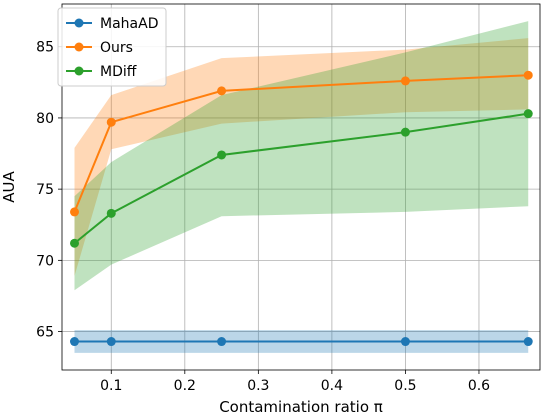  I want to click on legend-marker-mdiff, so click(79, 71).